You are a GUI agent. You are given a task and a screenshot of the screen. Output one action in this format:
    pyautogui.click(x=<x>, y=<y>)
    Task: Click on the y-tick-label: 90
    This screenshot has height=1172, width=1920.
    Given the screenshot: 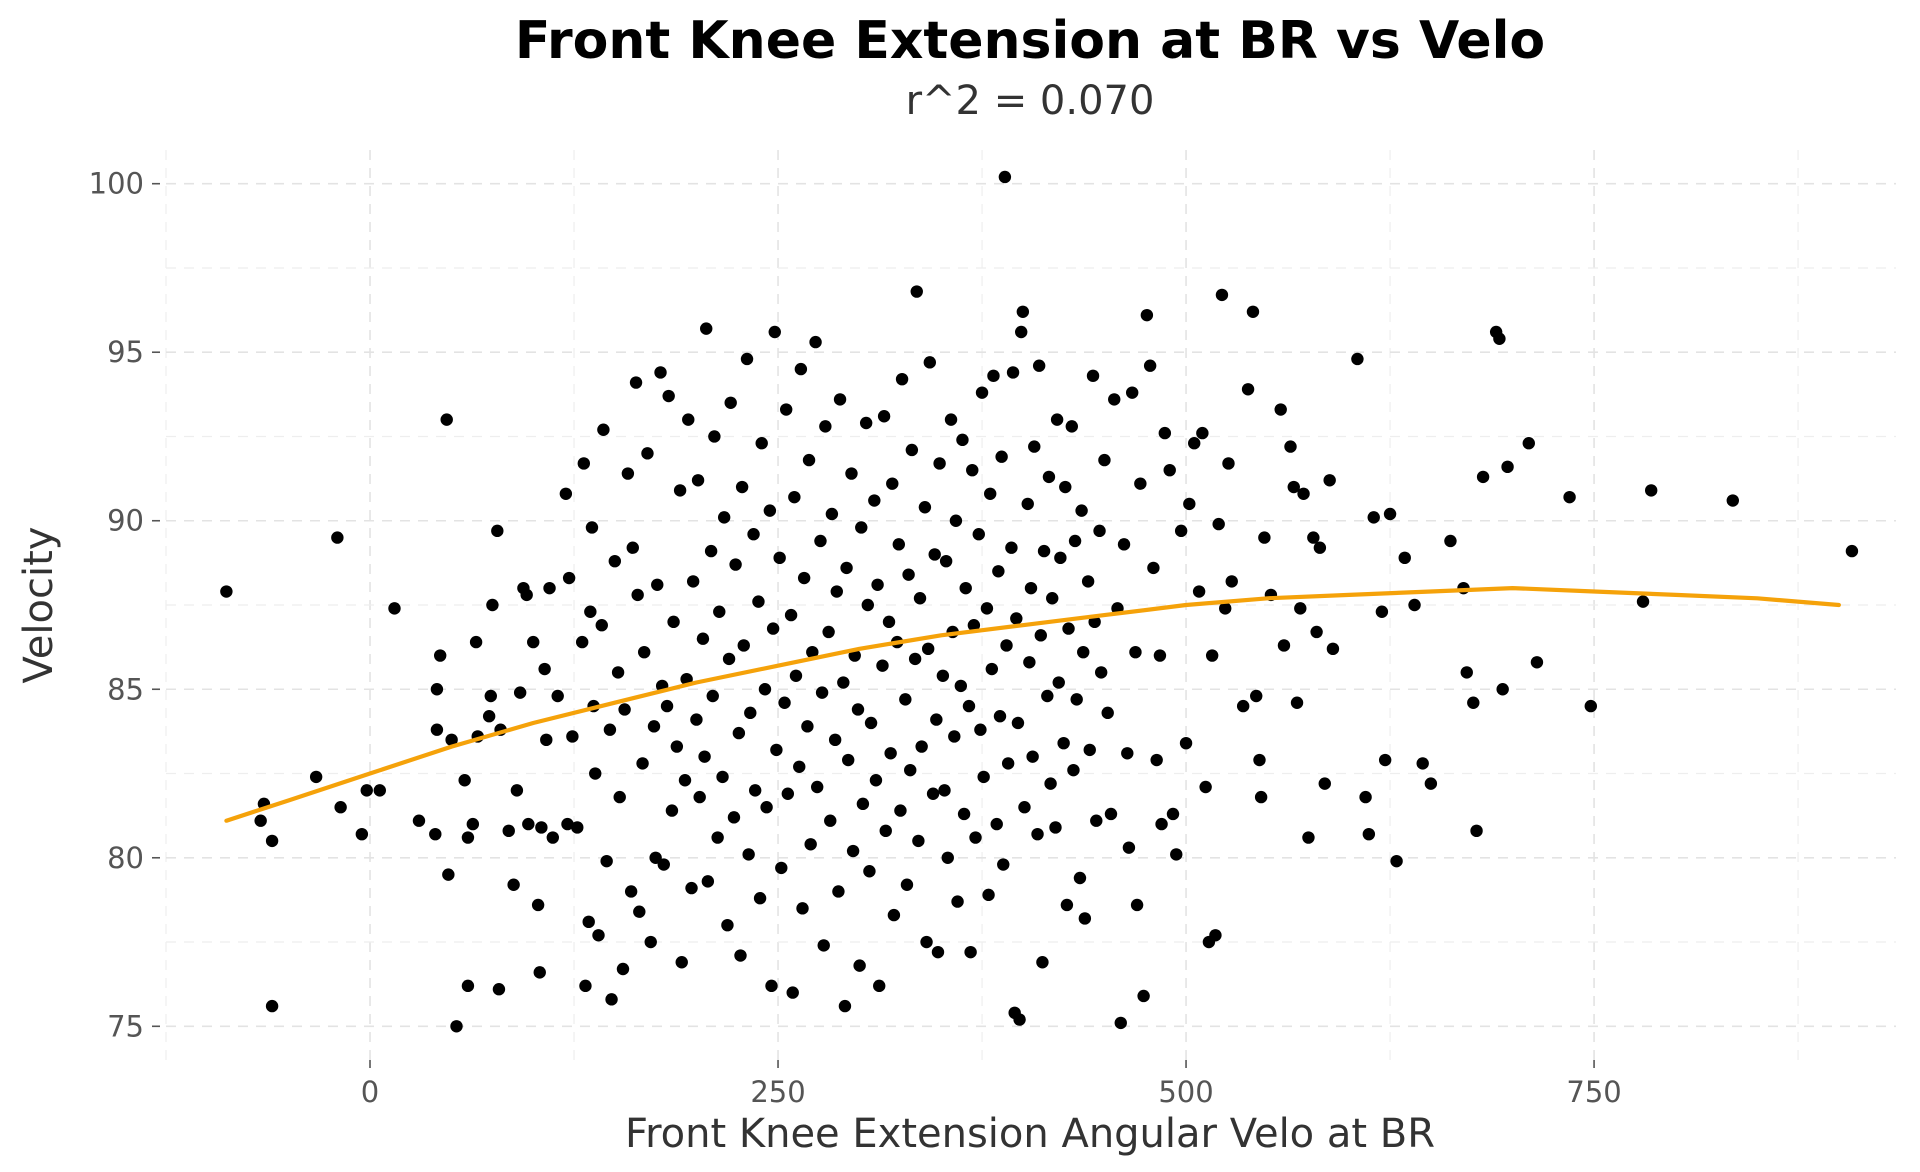 What is the action you would take?
    pyautogui.click(x=125, y=521)
    